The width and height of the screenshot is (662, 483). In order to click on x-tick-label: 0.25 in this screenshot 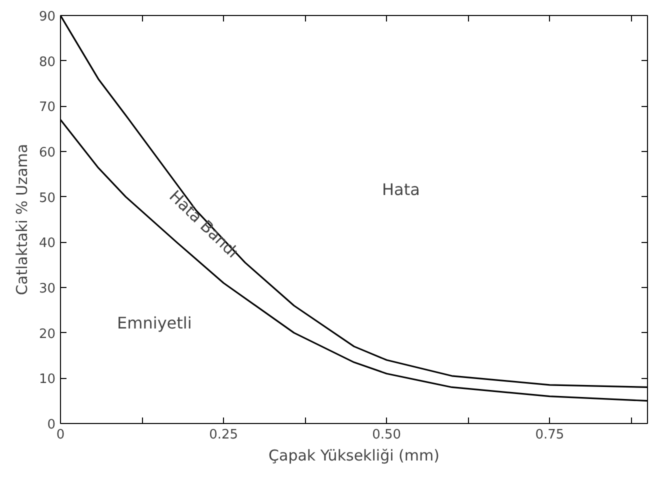, I will do `click(223, 435)`.